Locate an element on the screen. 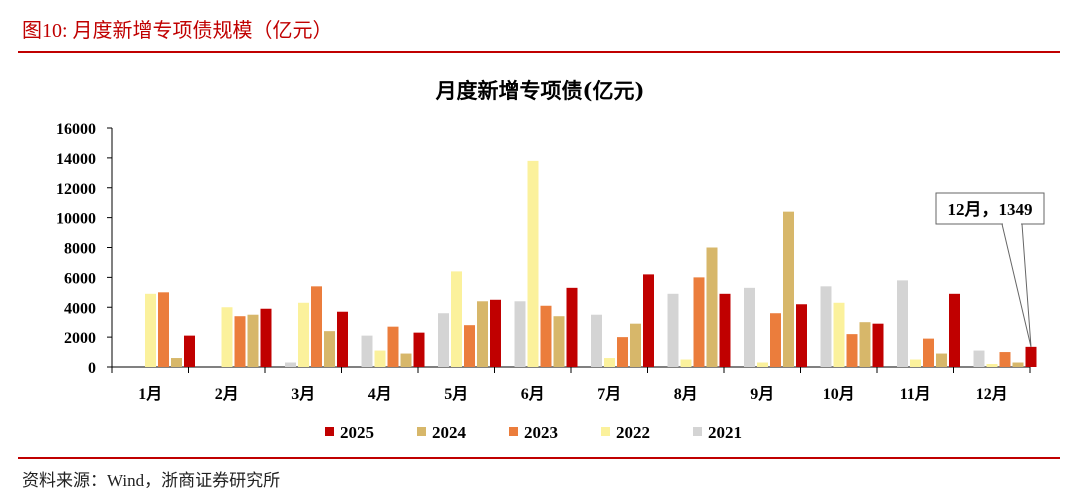 The image size is (1080, 504). bar-2022-12月 is located at coordinates (992, 365).